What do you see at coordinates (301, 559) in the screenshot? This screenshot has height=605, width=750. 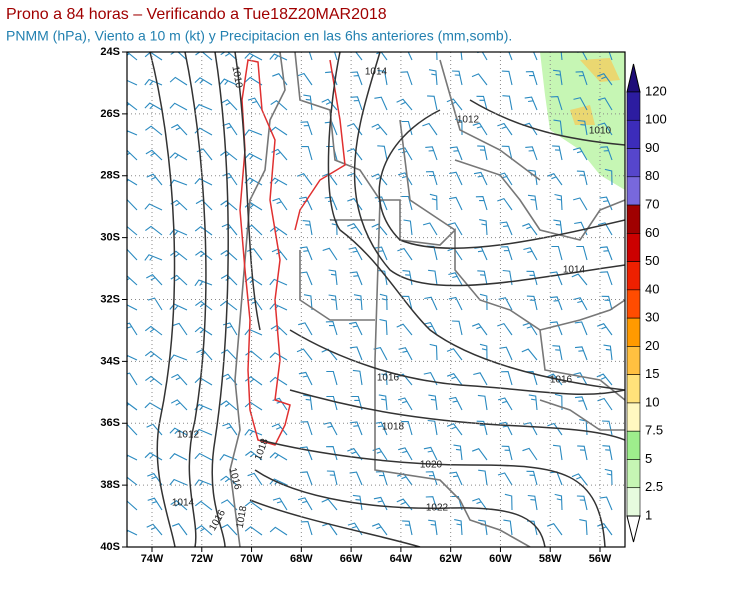 I see `lon-label: 68W` at bounding box center [301, 559].